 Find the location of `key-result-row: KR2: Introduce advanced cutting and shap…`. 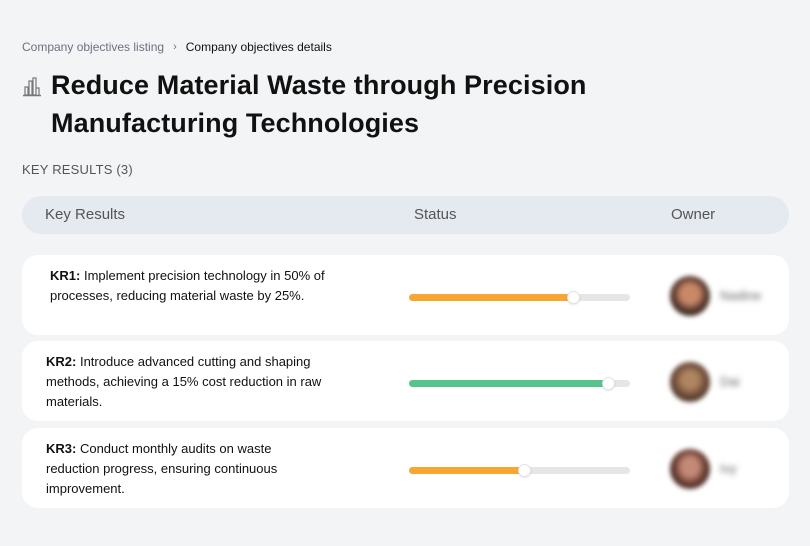

key-result-row: KR2: Introduce advanced cutting and shap… is located at coordinates (405, 381).